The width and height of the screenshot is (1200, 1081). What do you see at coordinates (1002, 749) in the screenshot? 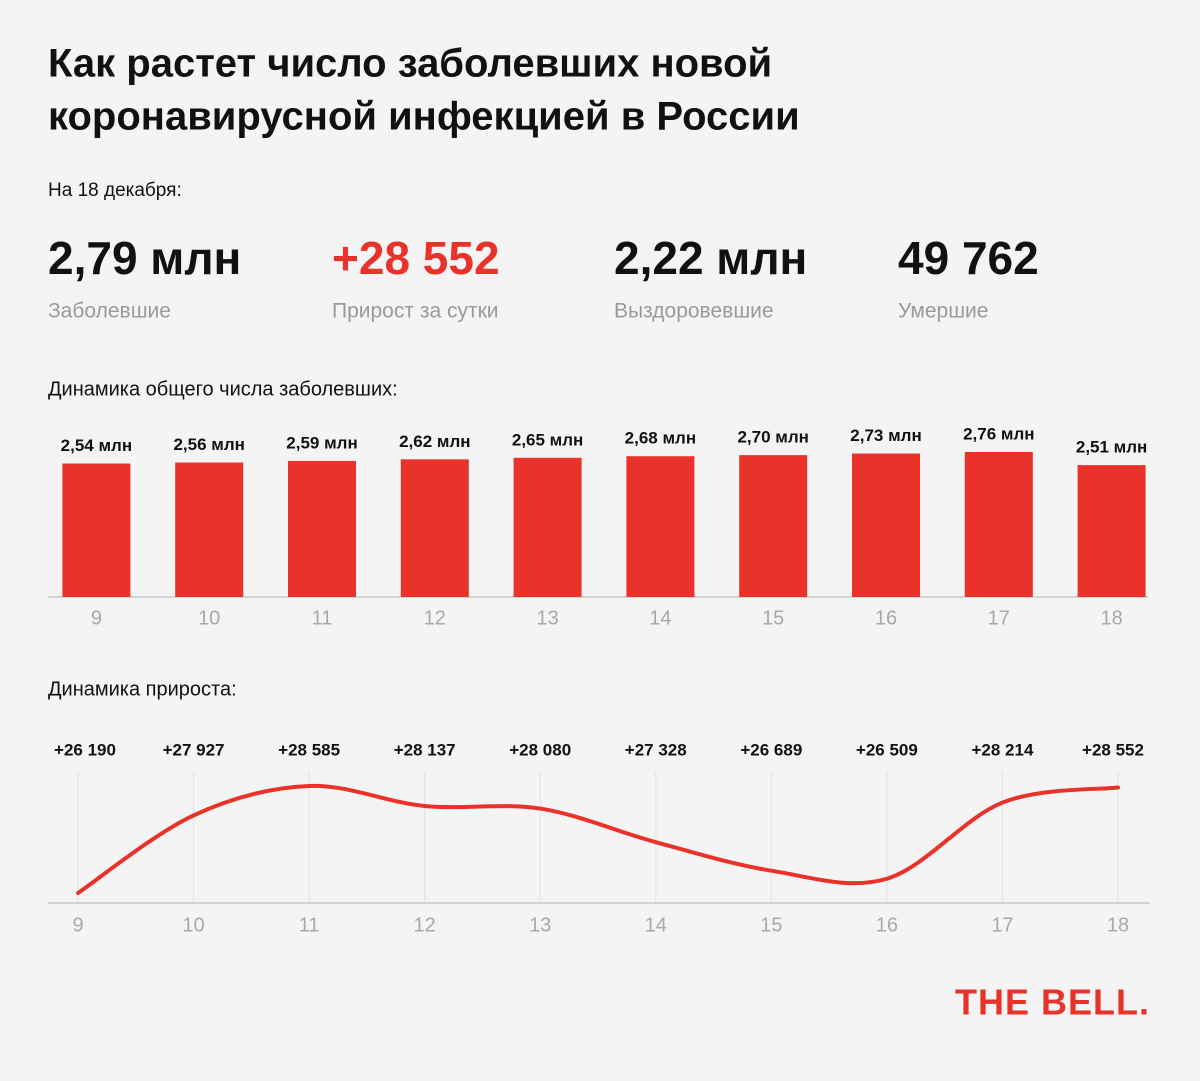
I see `value-label: +28 214` at bounding box center [1002, 749].